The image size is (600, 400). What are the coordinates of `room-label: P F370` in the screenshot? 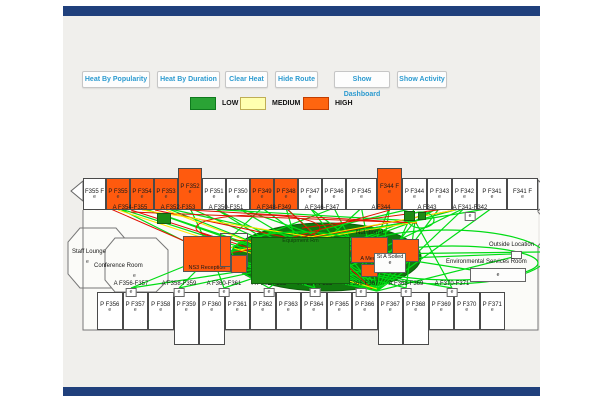 It's located at (467, 305).